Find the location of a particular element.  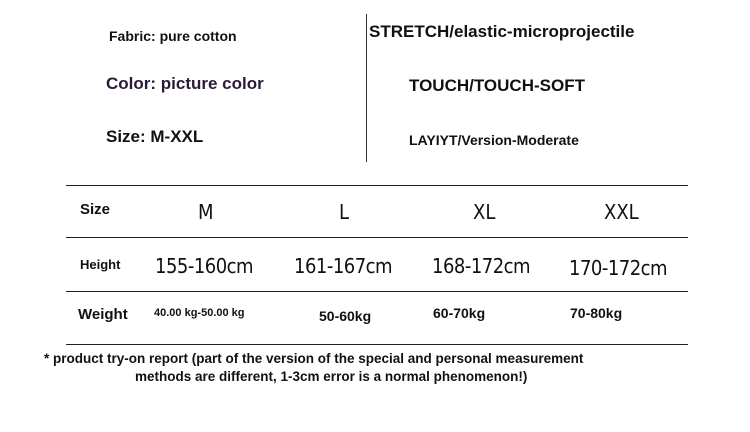

table-cell: 50-60kg is located at coordinates (345, 316).